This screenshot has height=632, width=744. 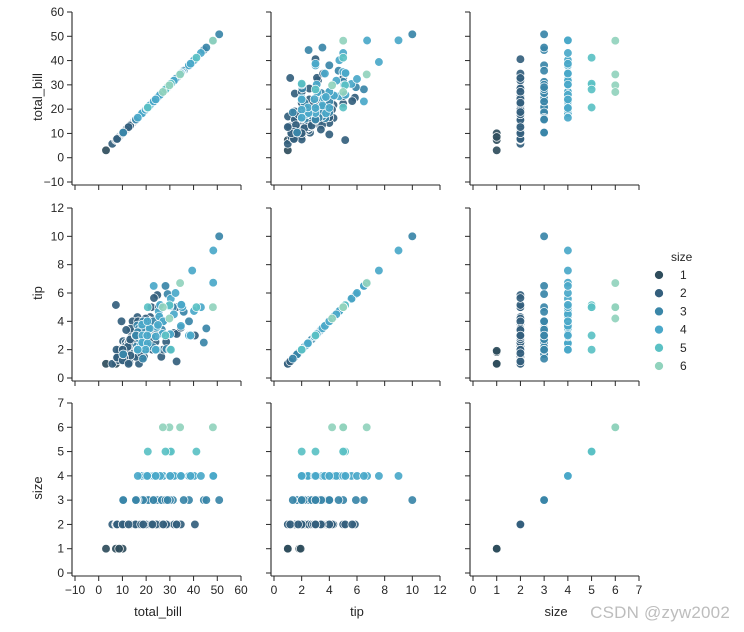 I want to click on panel-size-vs-tip: 0 2 4 6 8 10 12, so click(x=356, y=499).